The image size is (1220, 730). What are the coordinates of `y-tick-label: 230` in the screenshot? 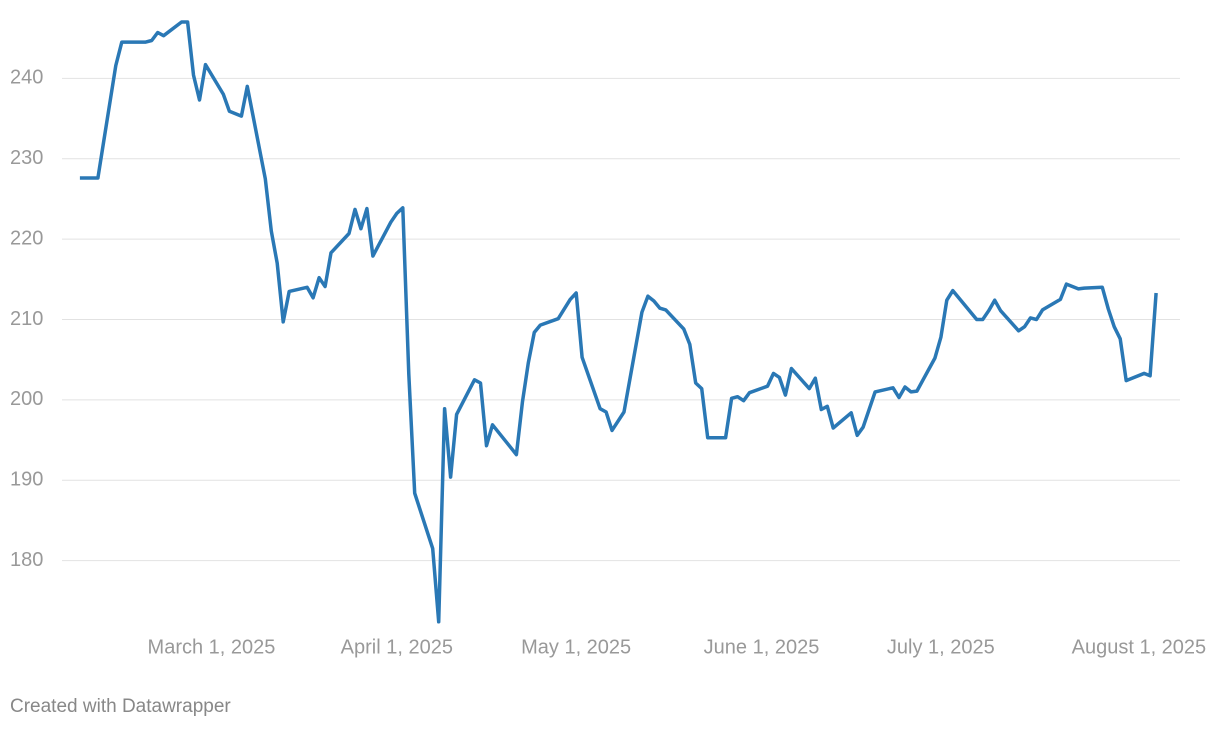 It's located at (26, 158).